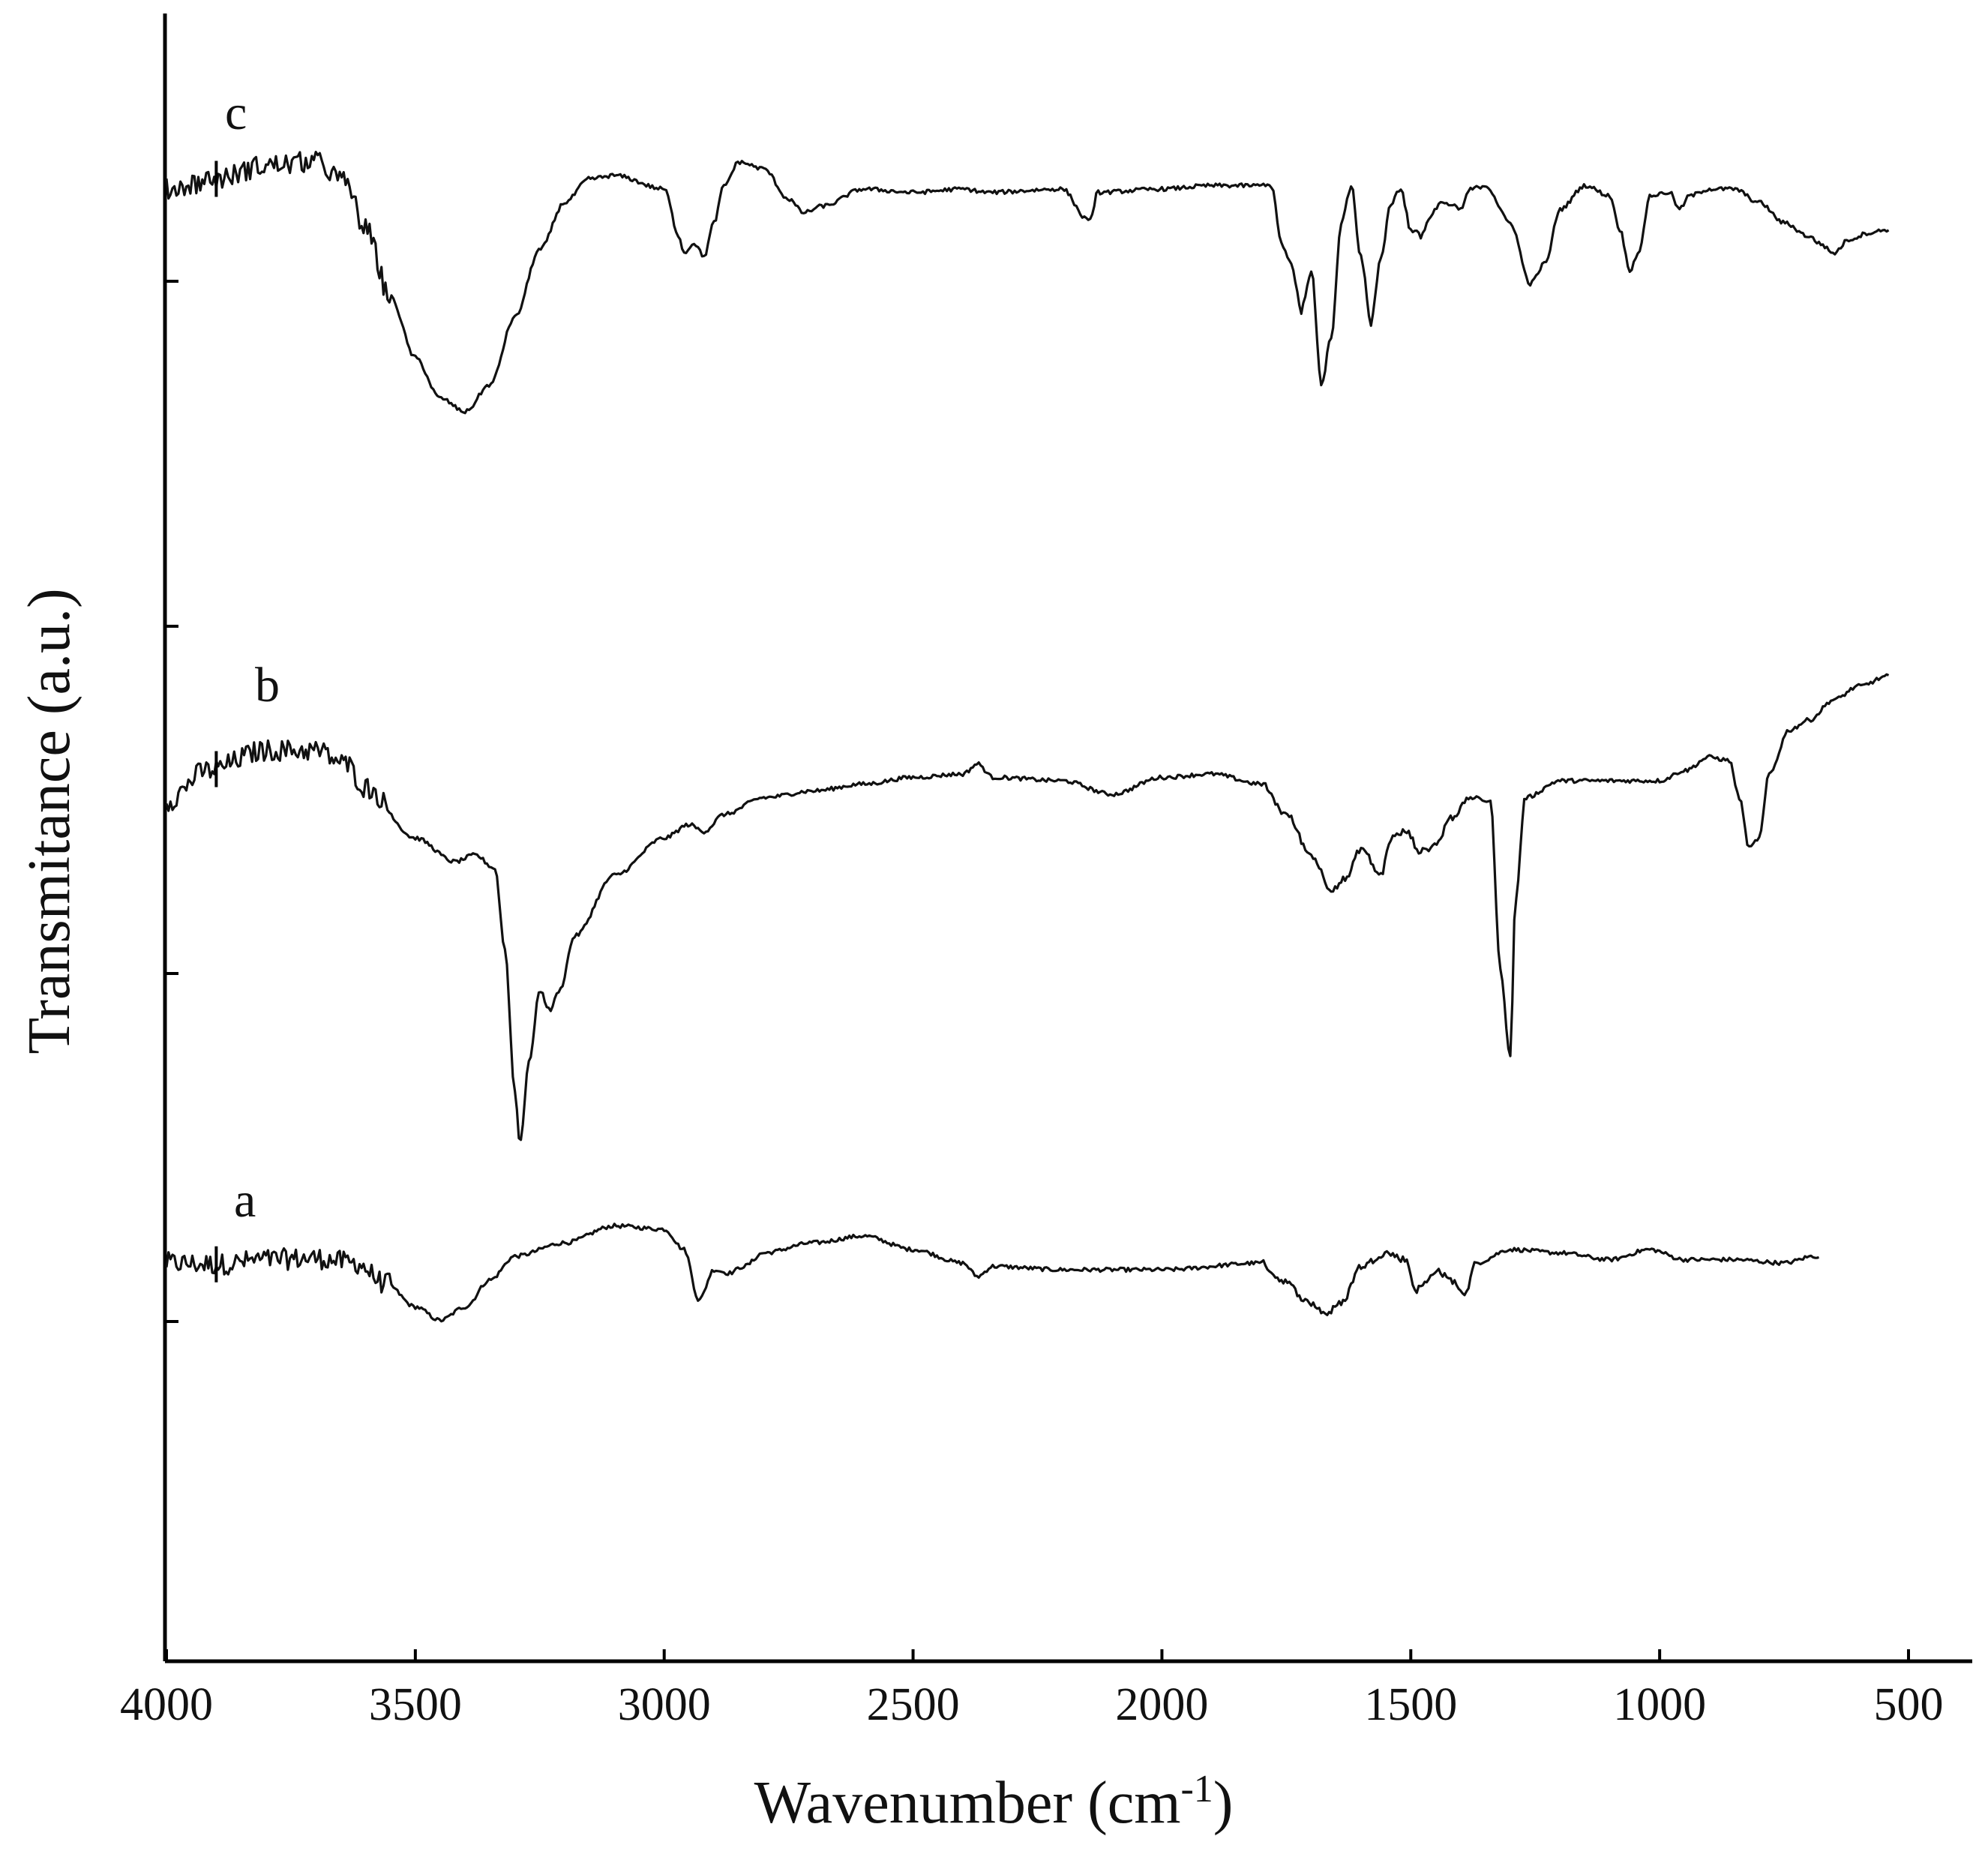 The image size is (1988, 1860). Describe the element at coordinates (967, 1803) in the screenshot. I see `x-axis-title-main: Wavenumber (cm` at that location.